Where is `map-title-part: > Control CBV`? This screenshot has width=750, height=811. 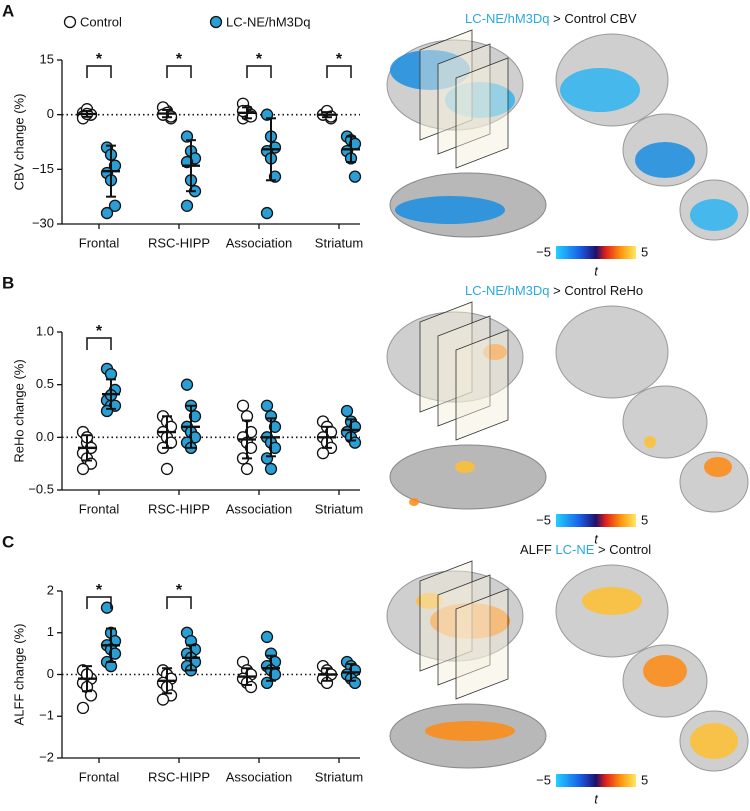 map-title-part: > Control CBV is located at coordinates (593, 18).